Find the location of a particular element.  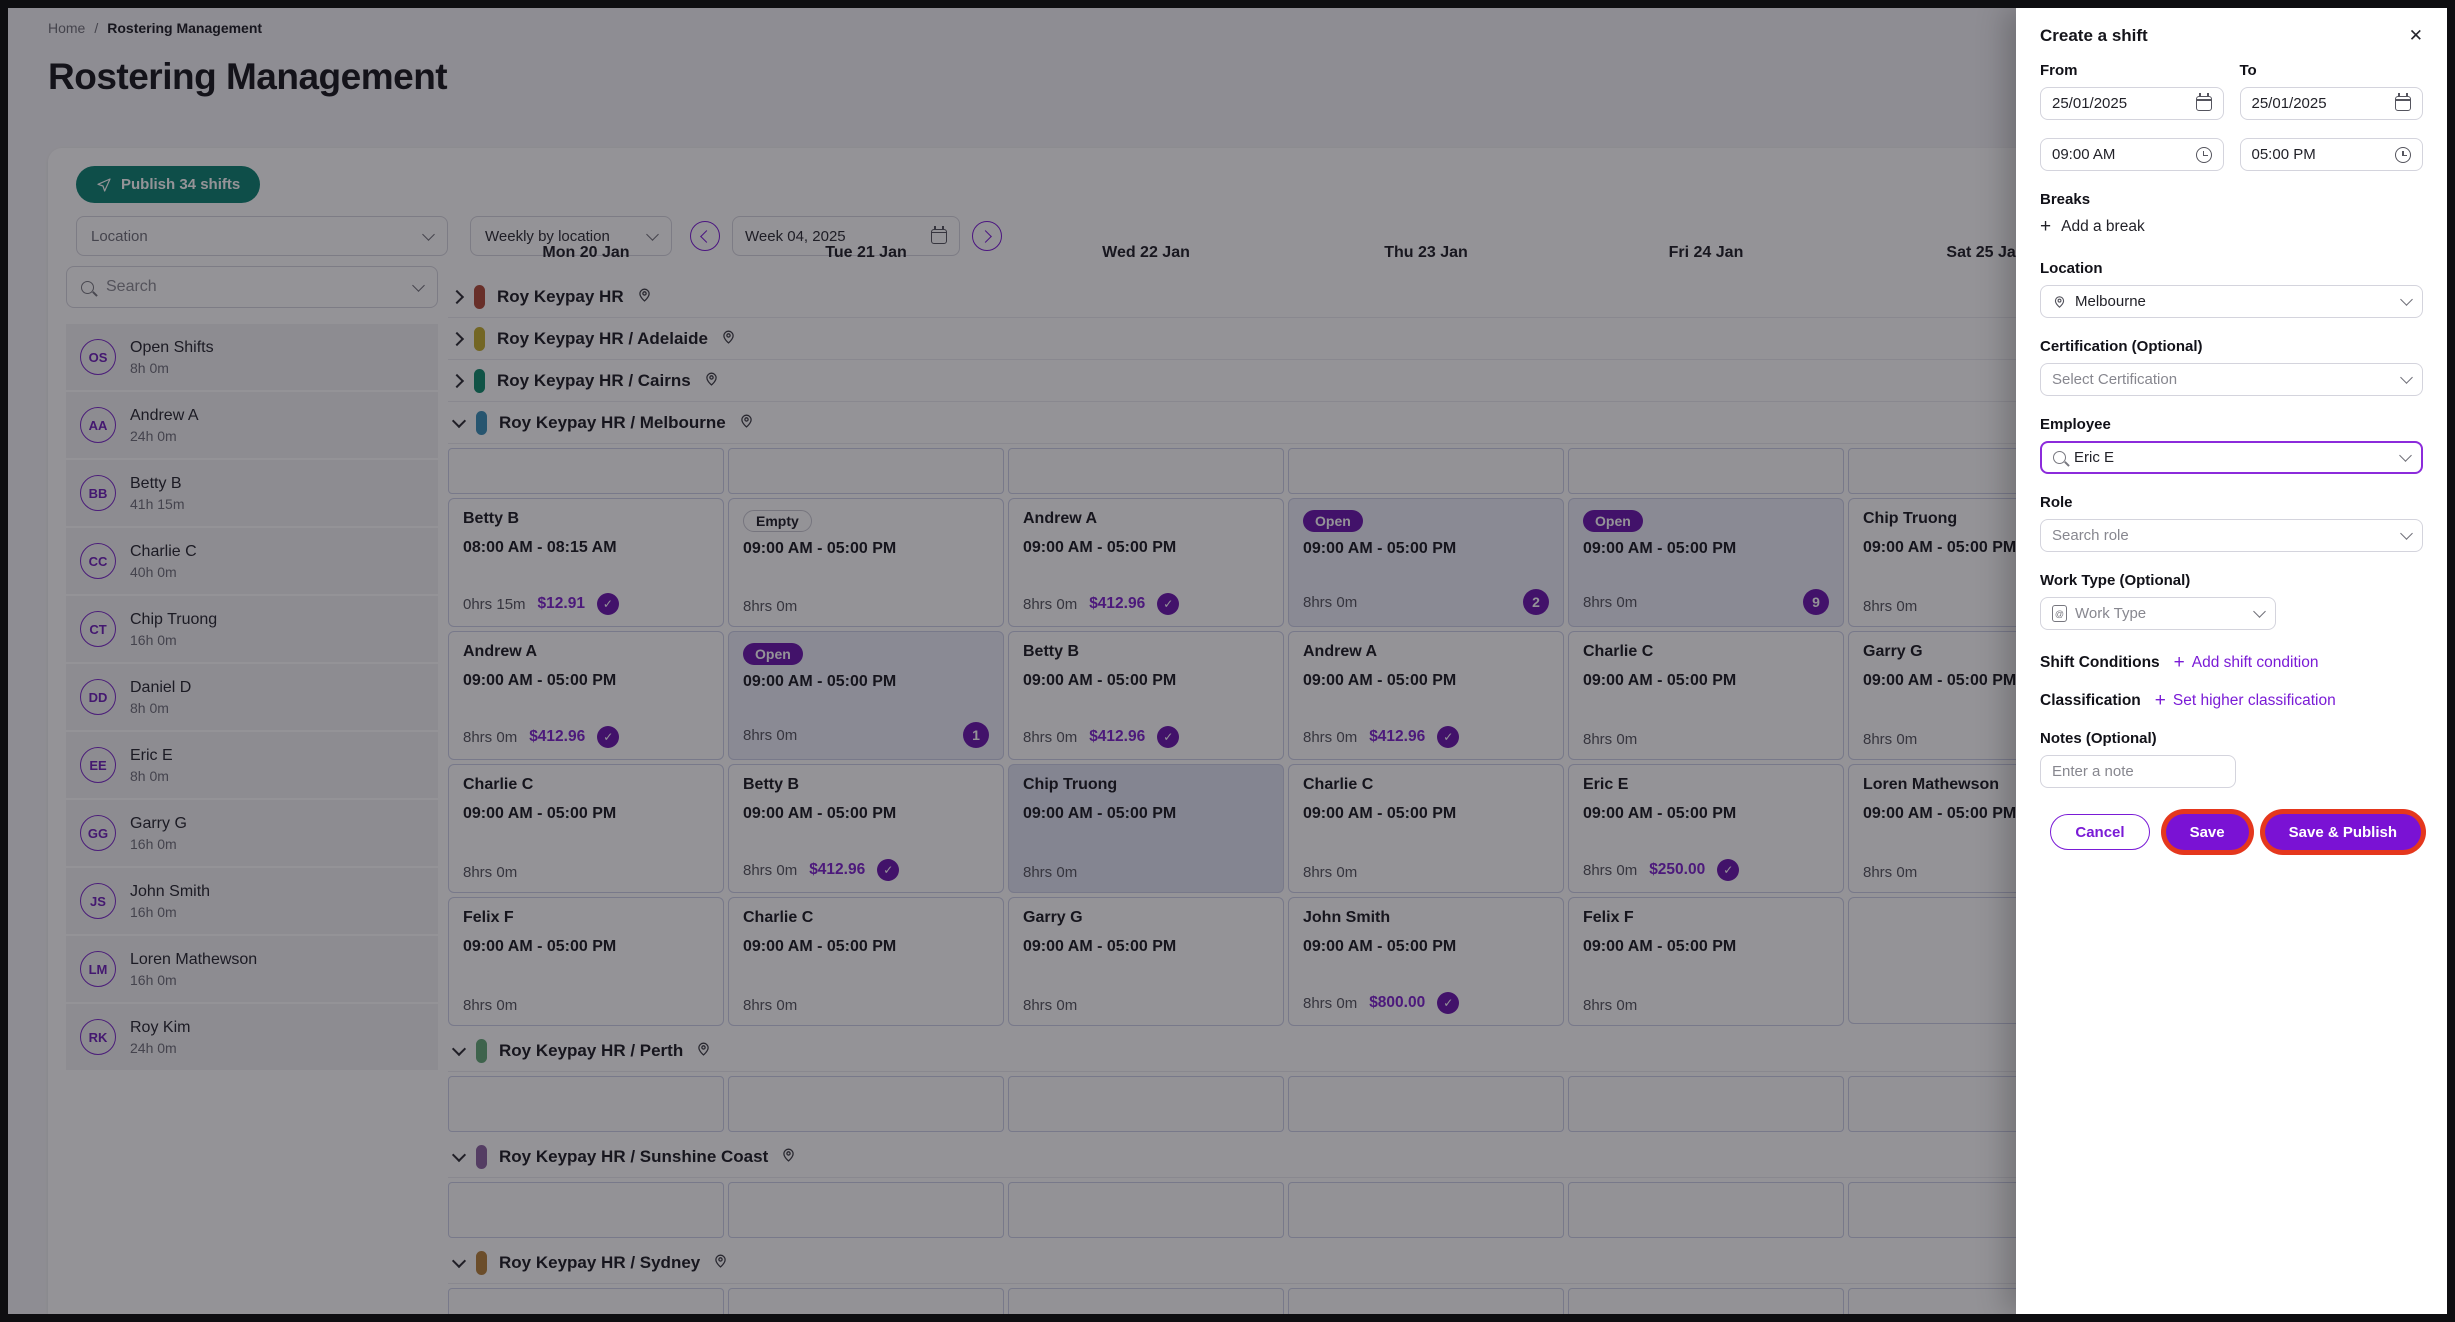

group-row: Roy Keypay HR / Perth is located at coordinates (1447, 1051).